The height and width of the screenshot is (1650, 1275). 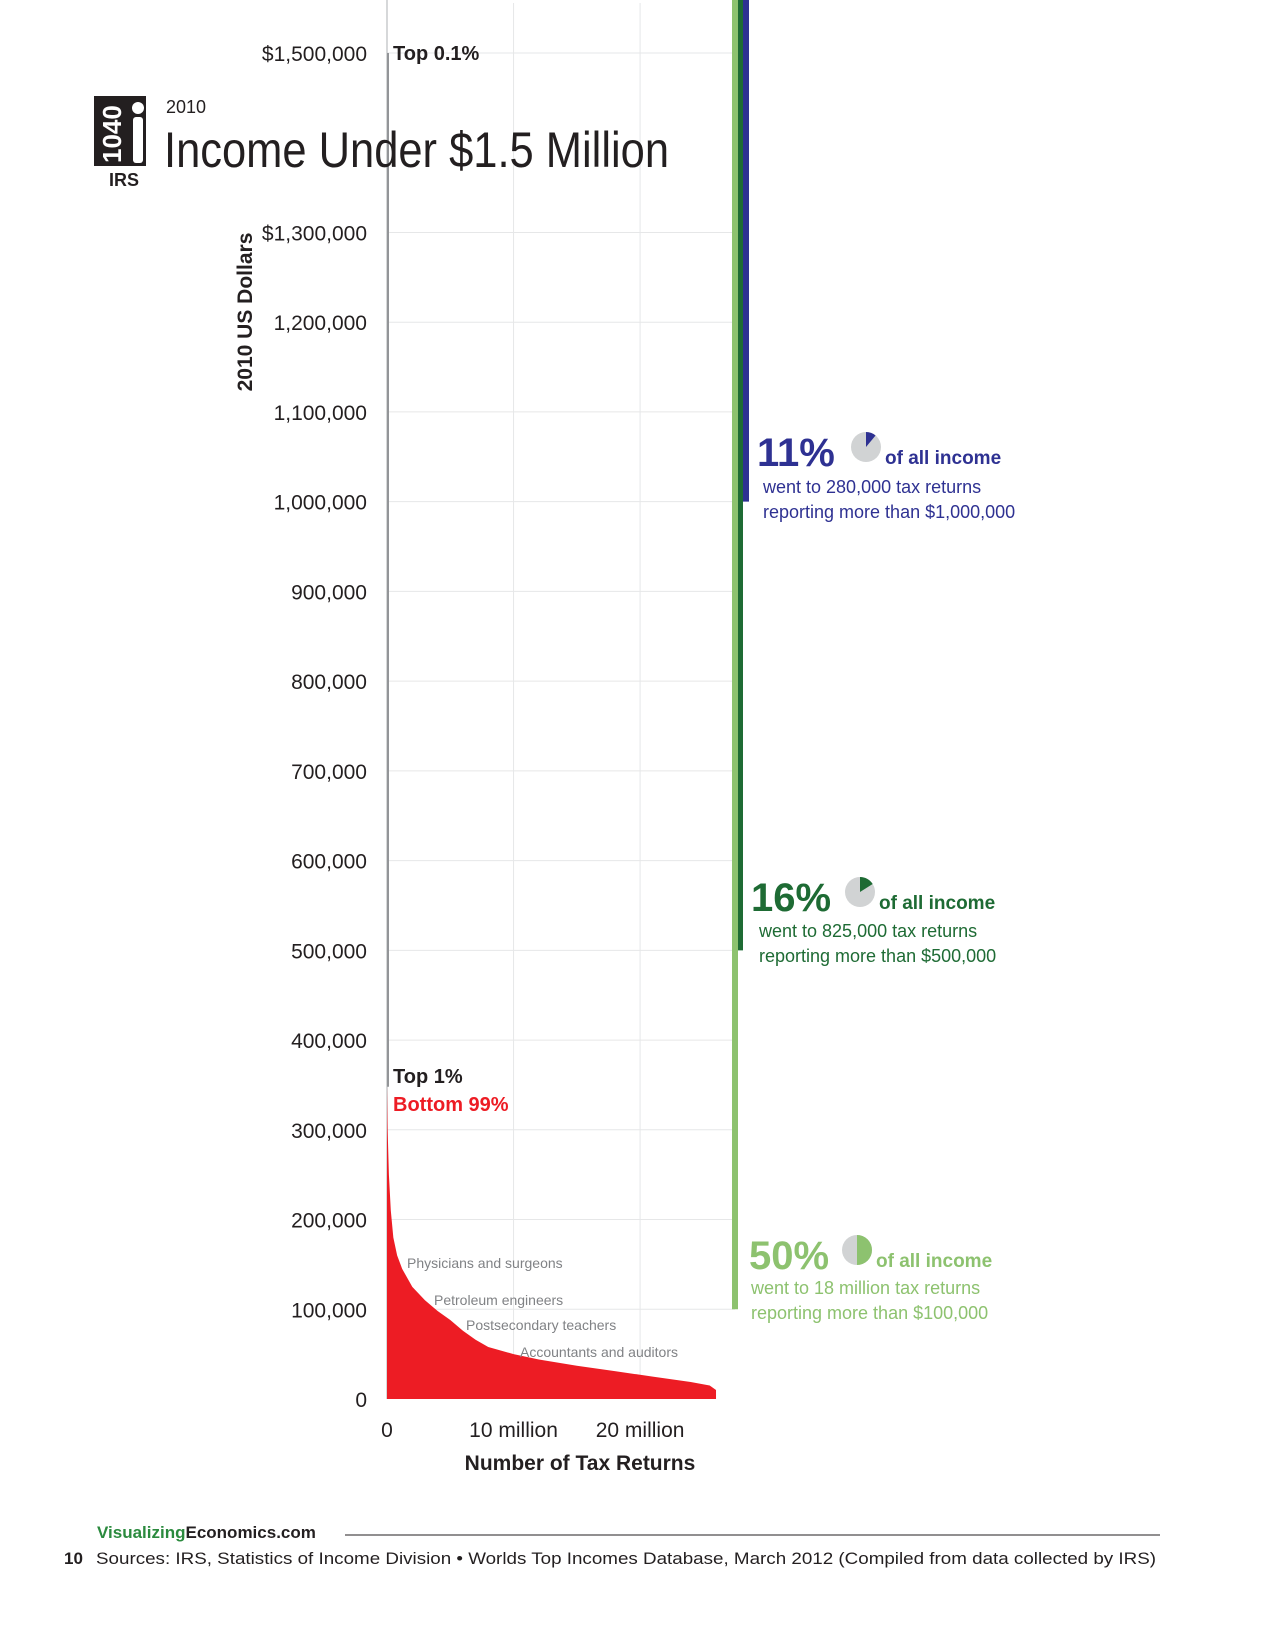 I want to click on share-desc-line1: went to 825,000 tax returns, so click(x=867, y=931).